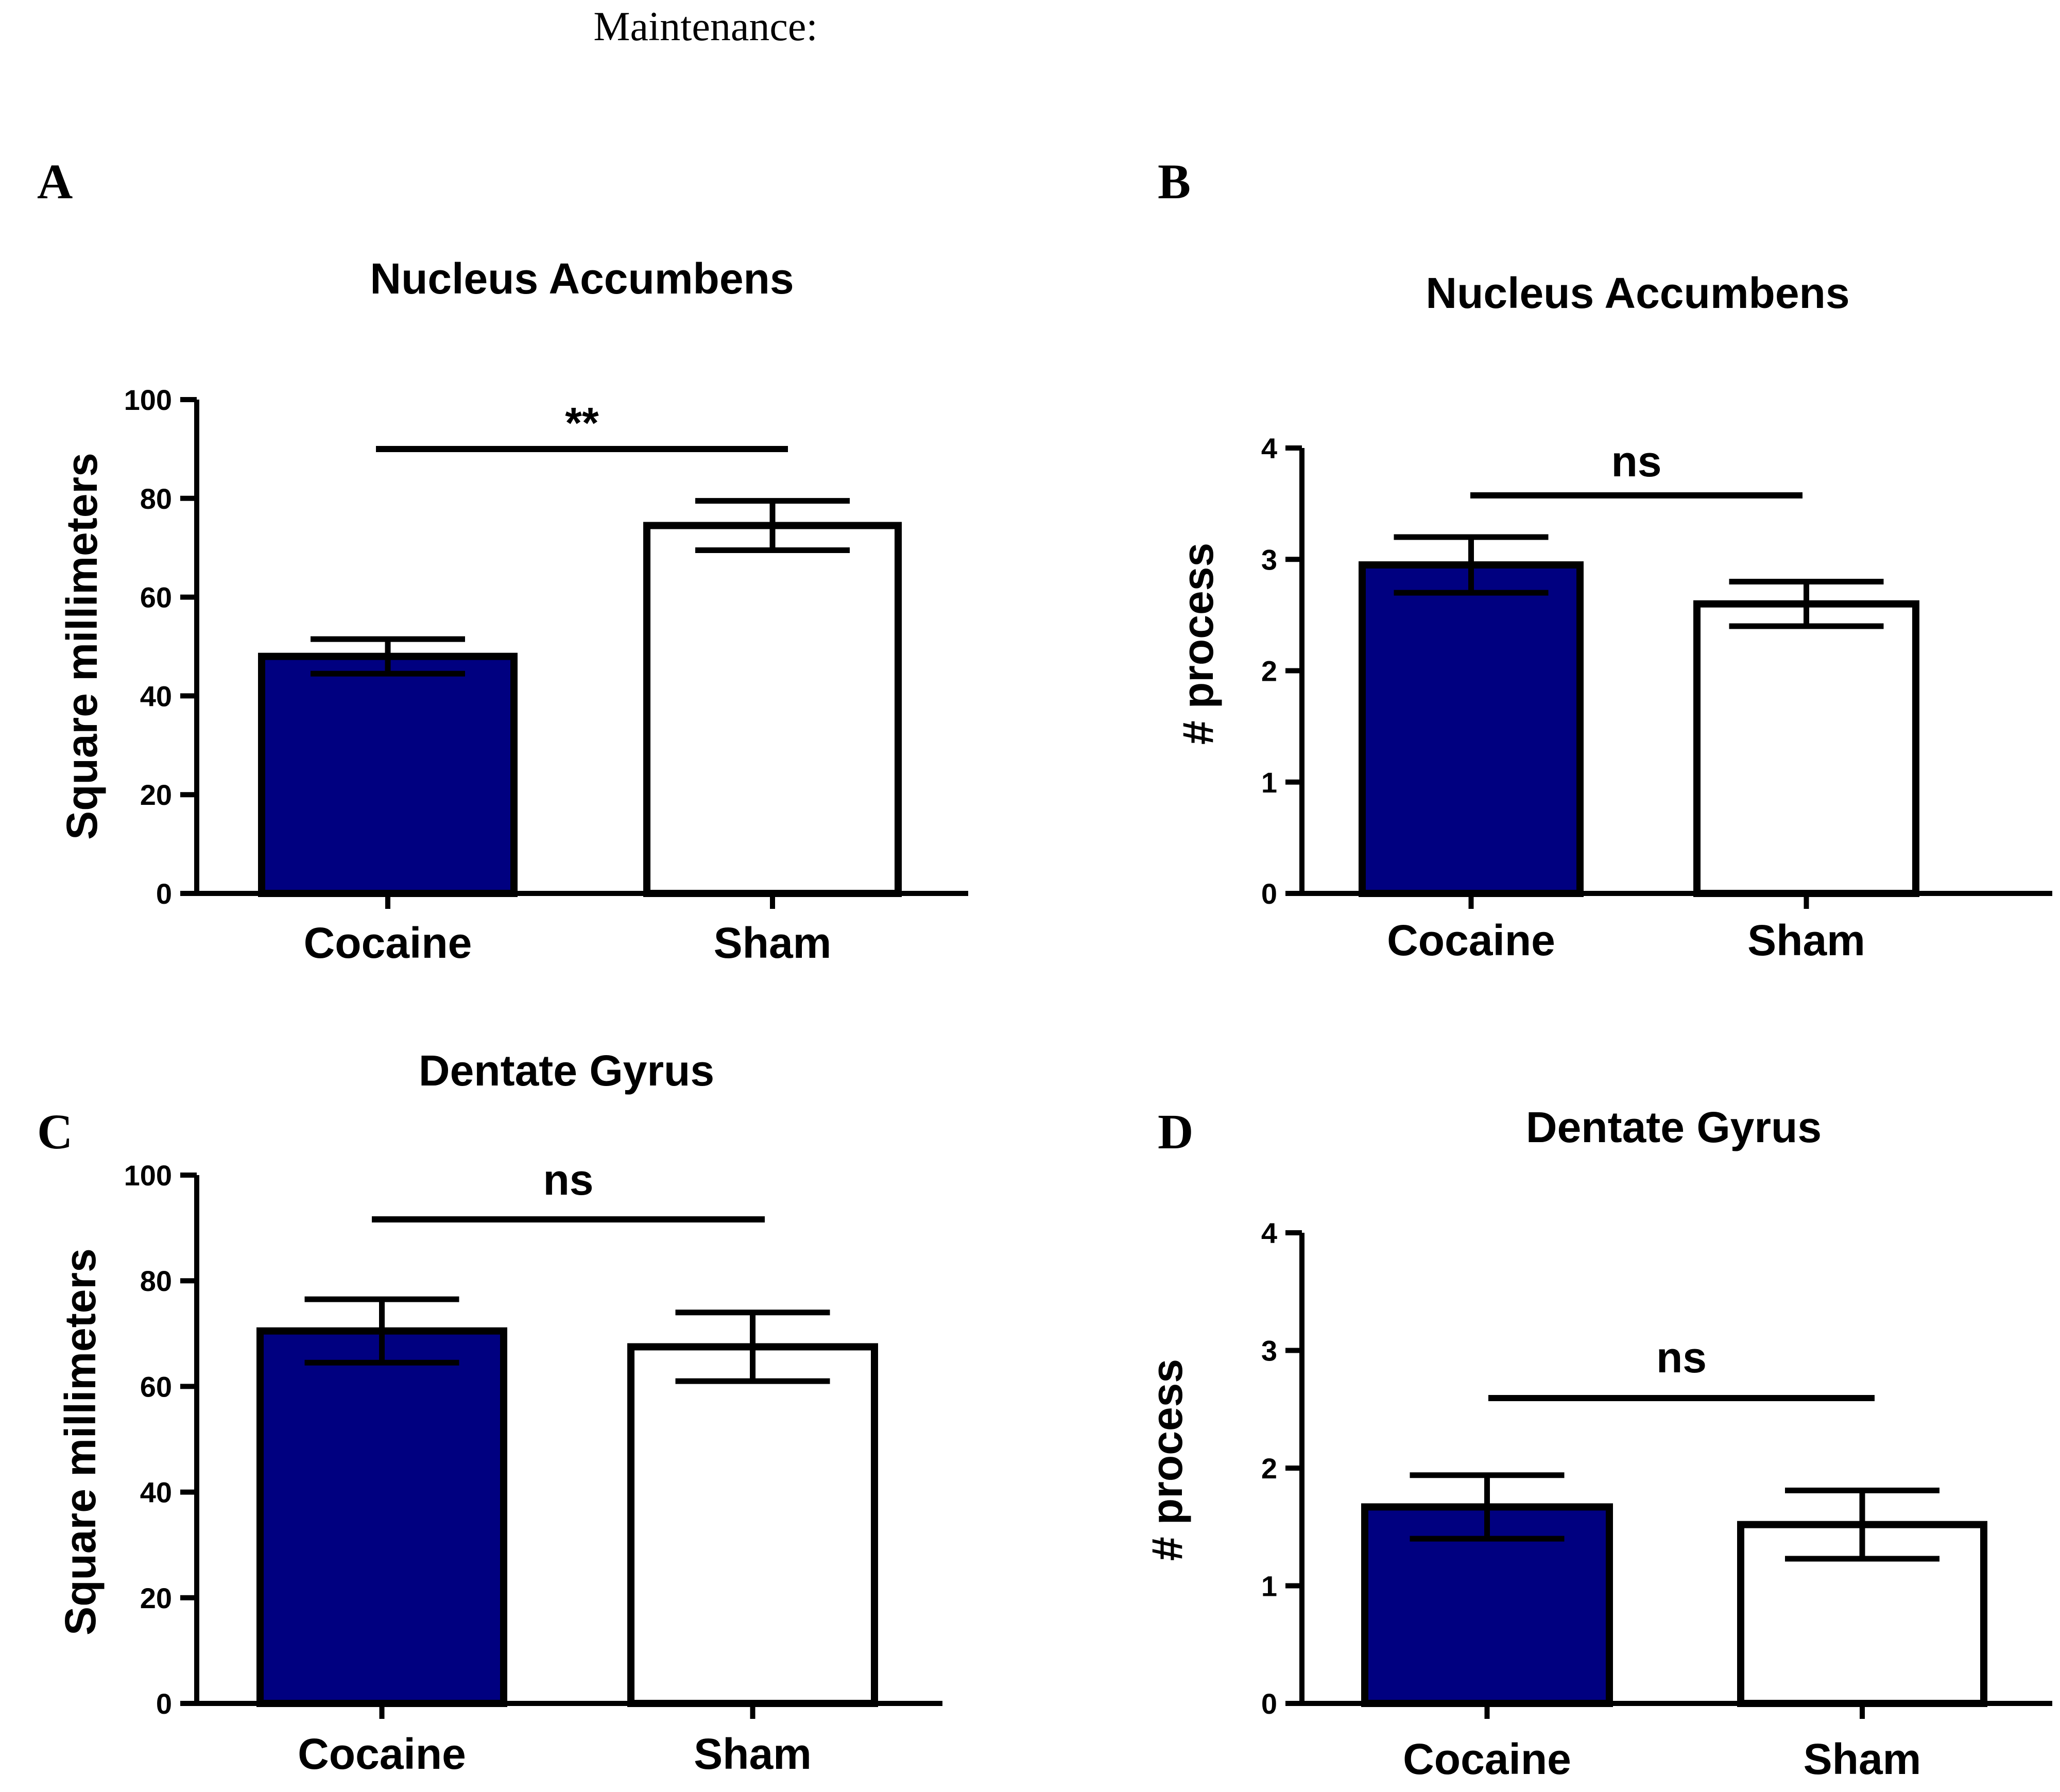  What do you see at coordinates (1175, 1131) in the screenshot?
I see `panel-letter: D` at bounding box center [1175, 1131].